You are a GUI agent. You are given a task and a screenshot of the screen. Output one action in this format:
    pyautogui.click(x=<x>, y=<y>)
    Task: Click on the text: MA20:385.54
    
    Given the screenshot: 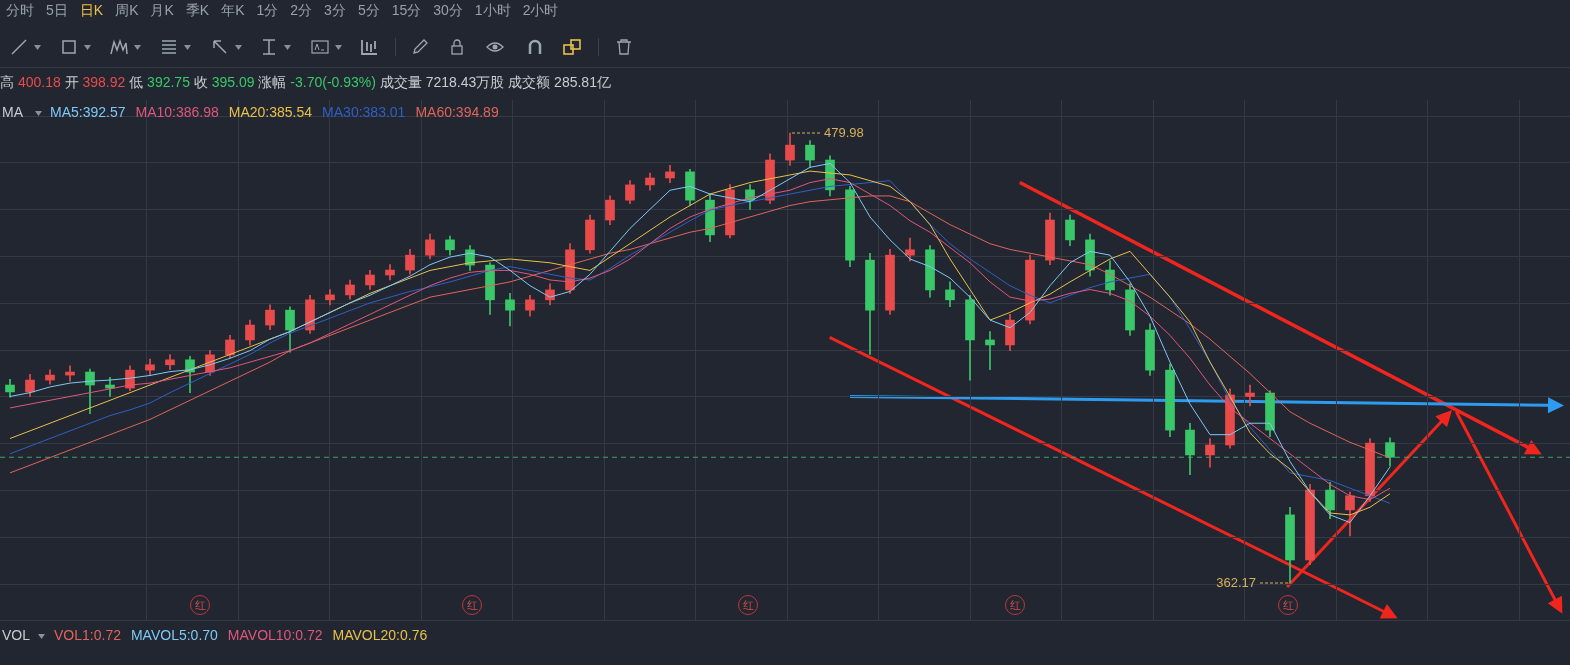 What is the action you would take?
    pyautogui.click(x=270, y=112)
    